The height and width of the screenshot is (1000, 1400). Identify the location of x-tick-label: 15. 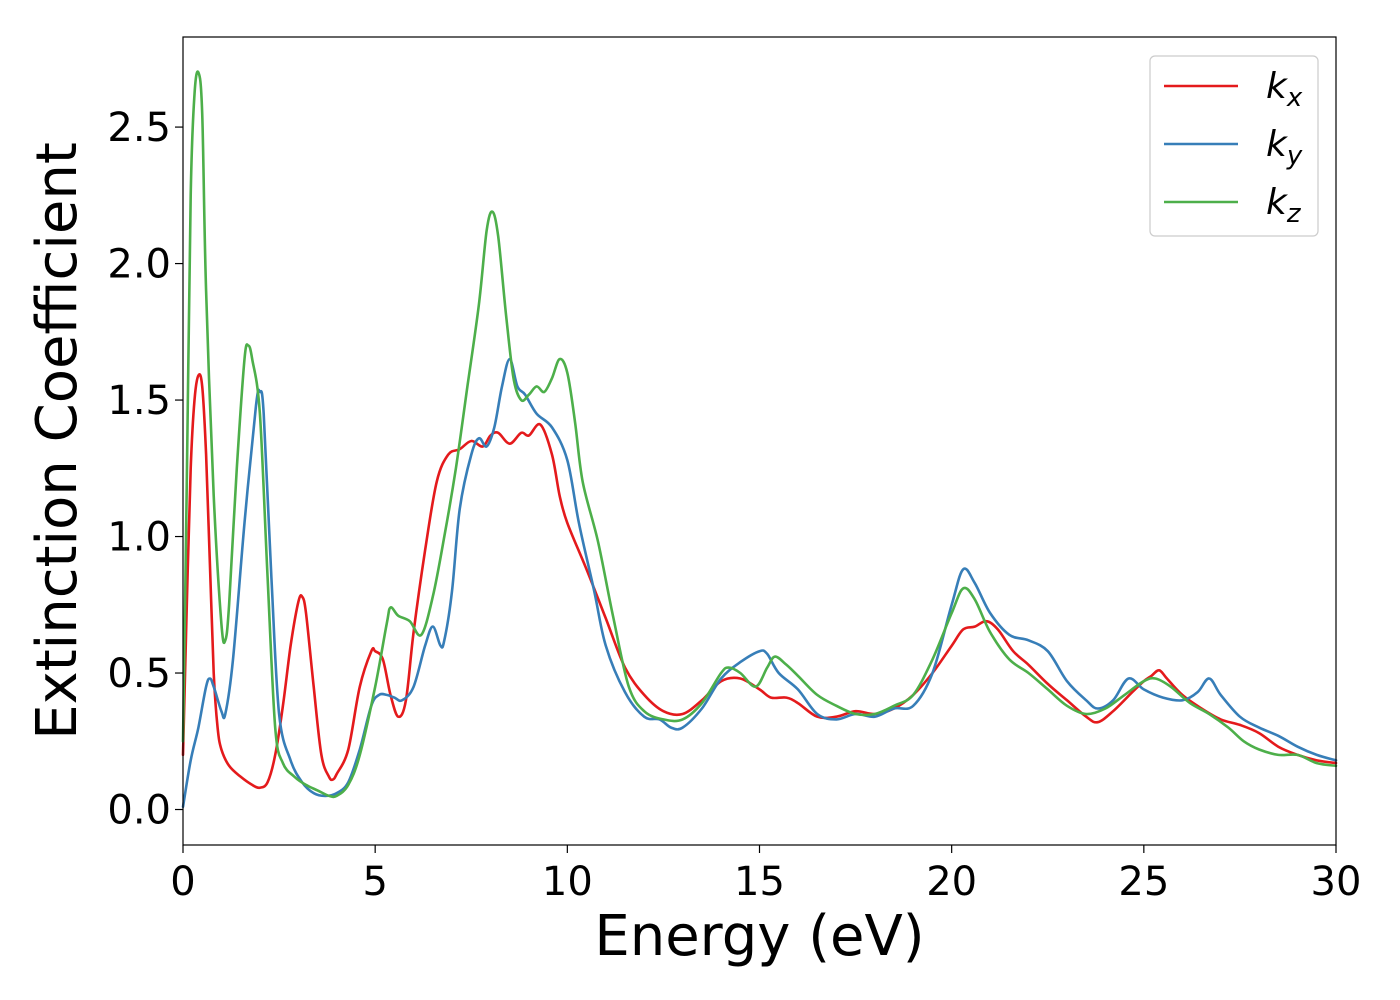
(759, 882).